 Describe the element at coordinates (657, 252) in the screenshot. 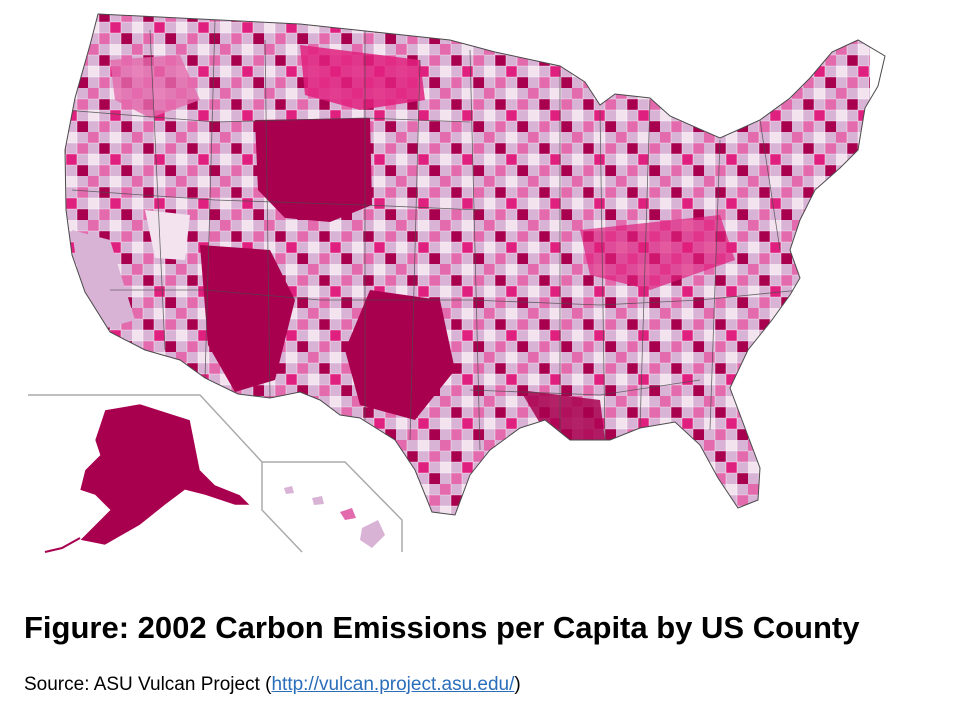

I see `hotspot-ohio-valley` at that location.